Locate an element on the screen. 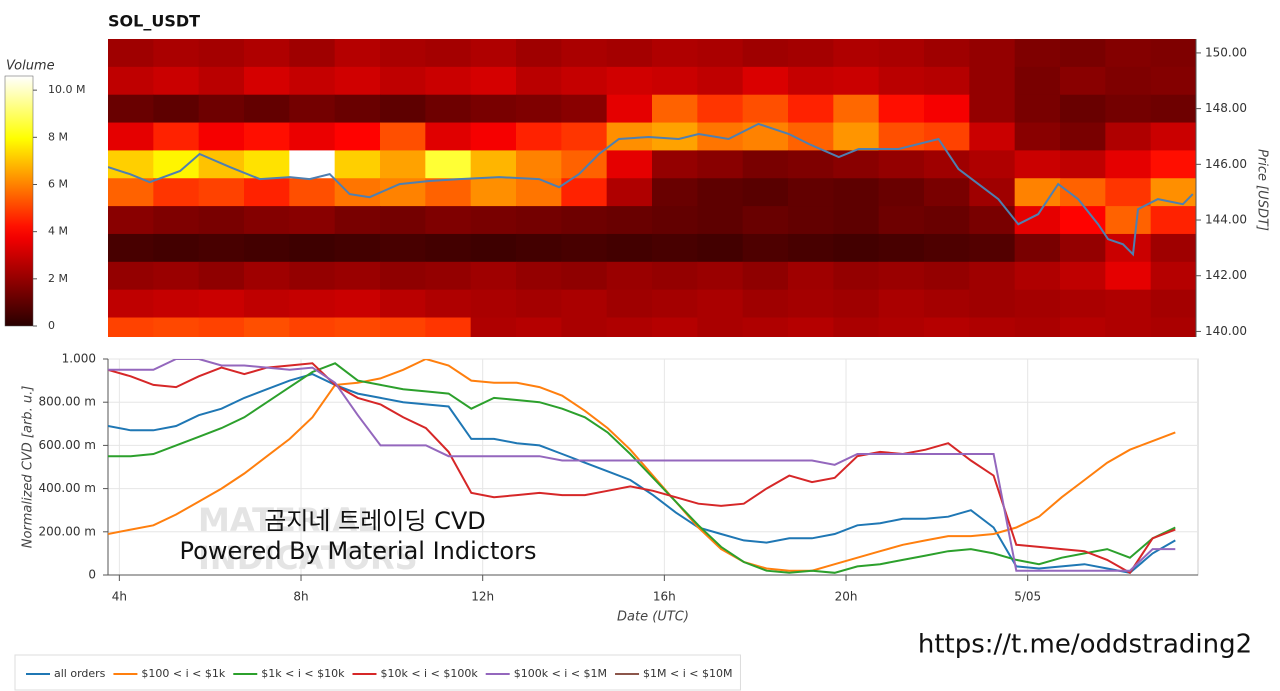 The image size is (1280, 691). colorbar-tick-label: 0 is located at coordinates (51, 325).